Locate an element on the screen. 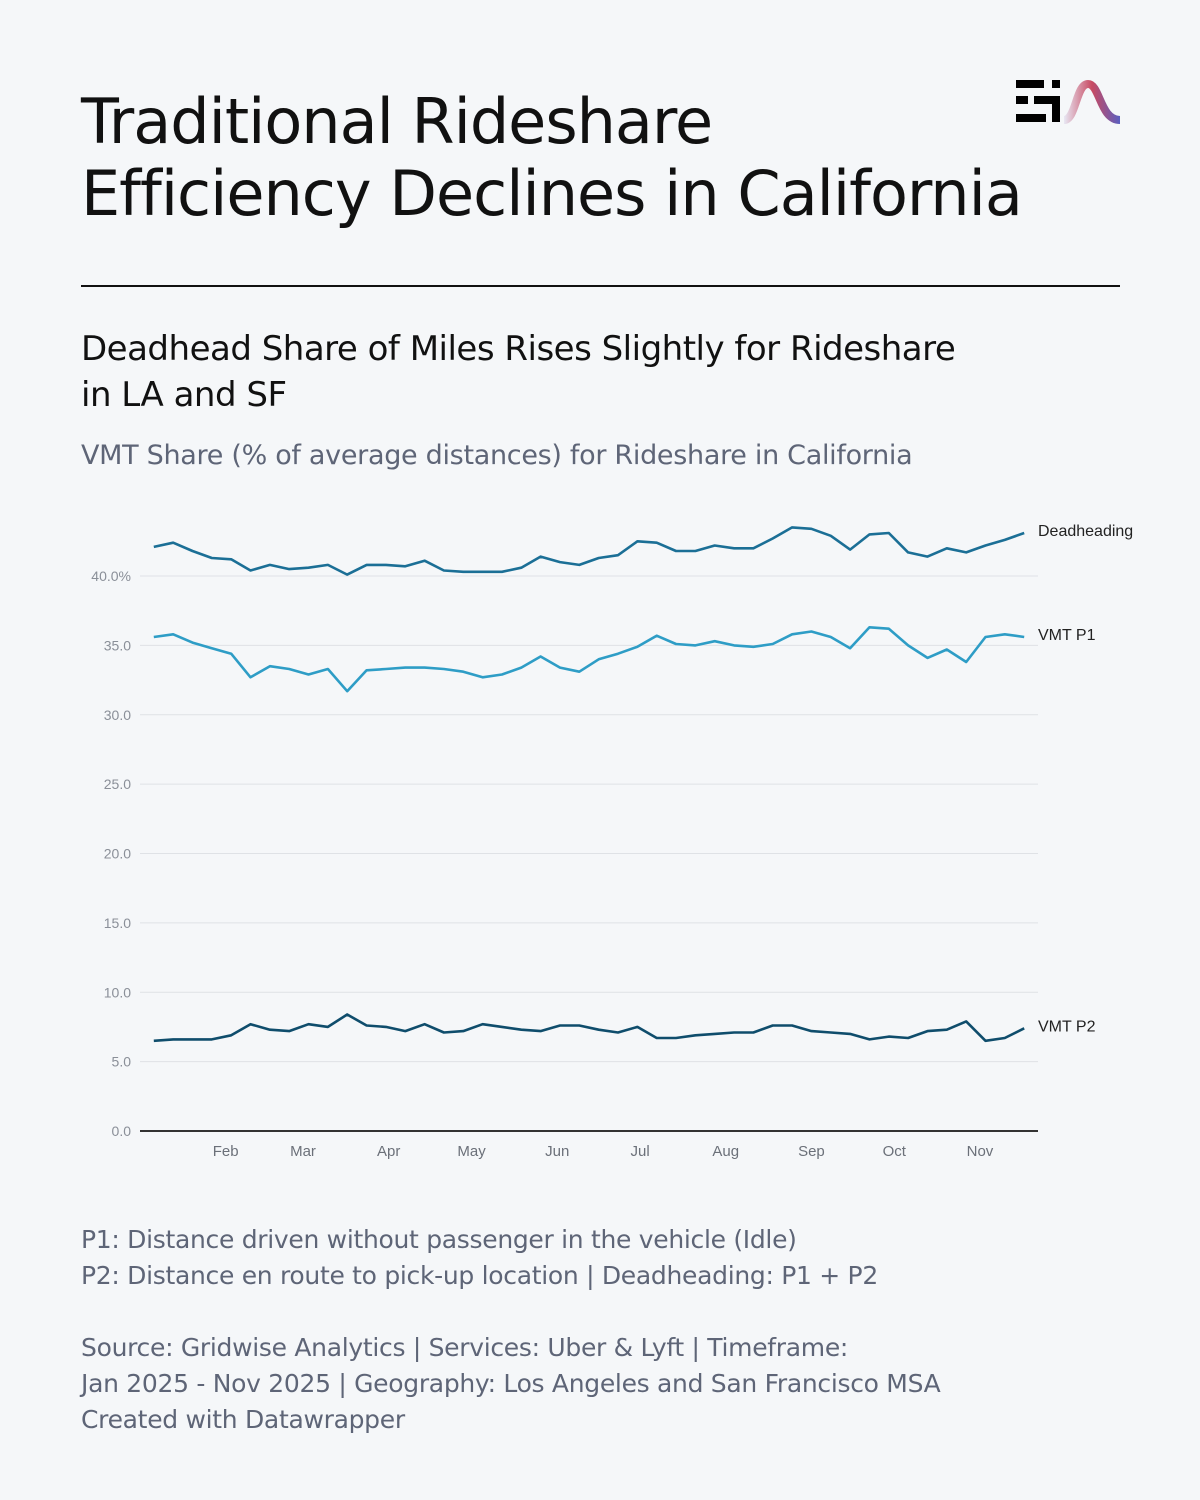 Image resolution: width=1200 pixels, height=1500 pixels. x-tick-label: Feb is located at coordinates (226, 1151).